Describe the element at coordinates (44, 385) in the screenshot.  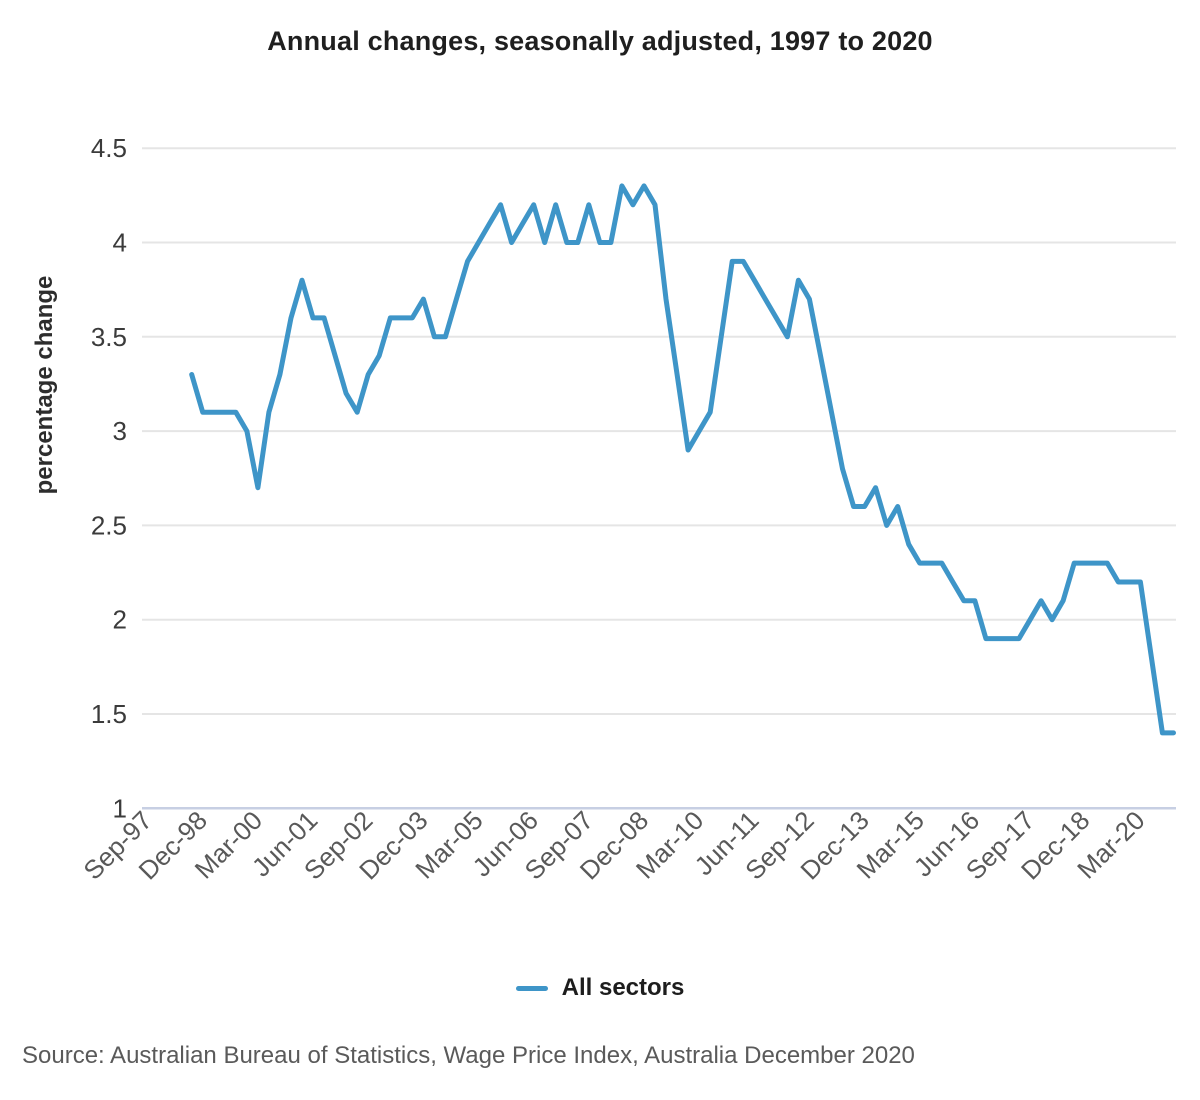
I see `y-axis-title: percentage change` at that location.